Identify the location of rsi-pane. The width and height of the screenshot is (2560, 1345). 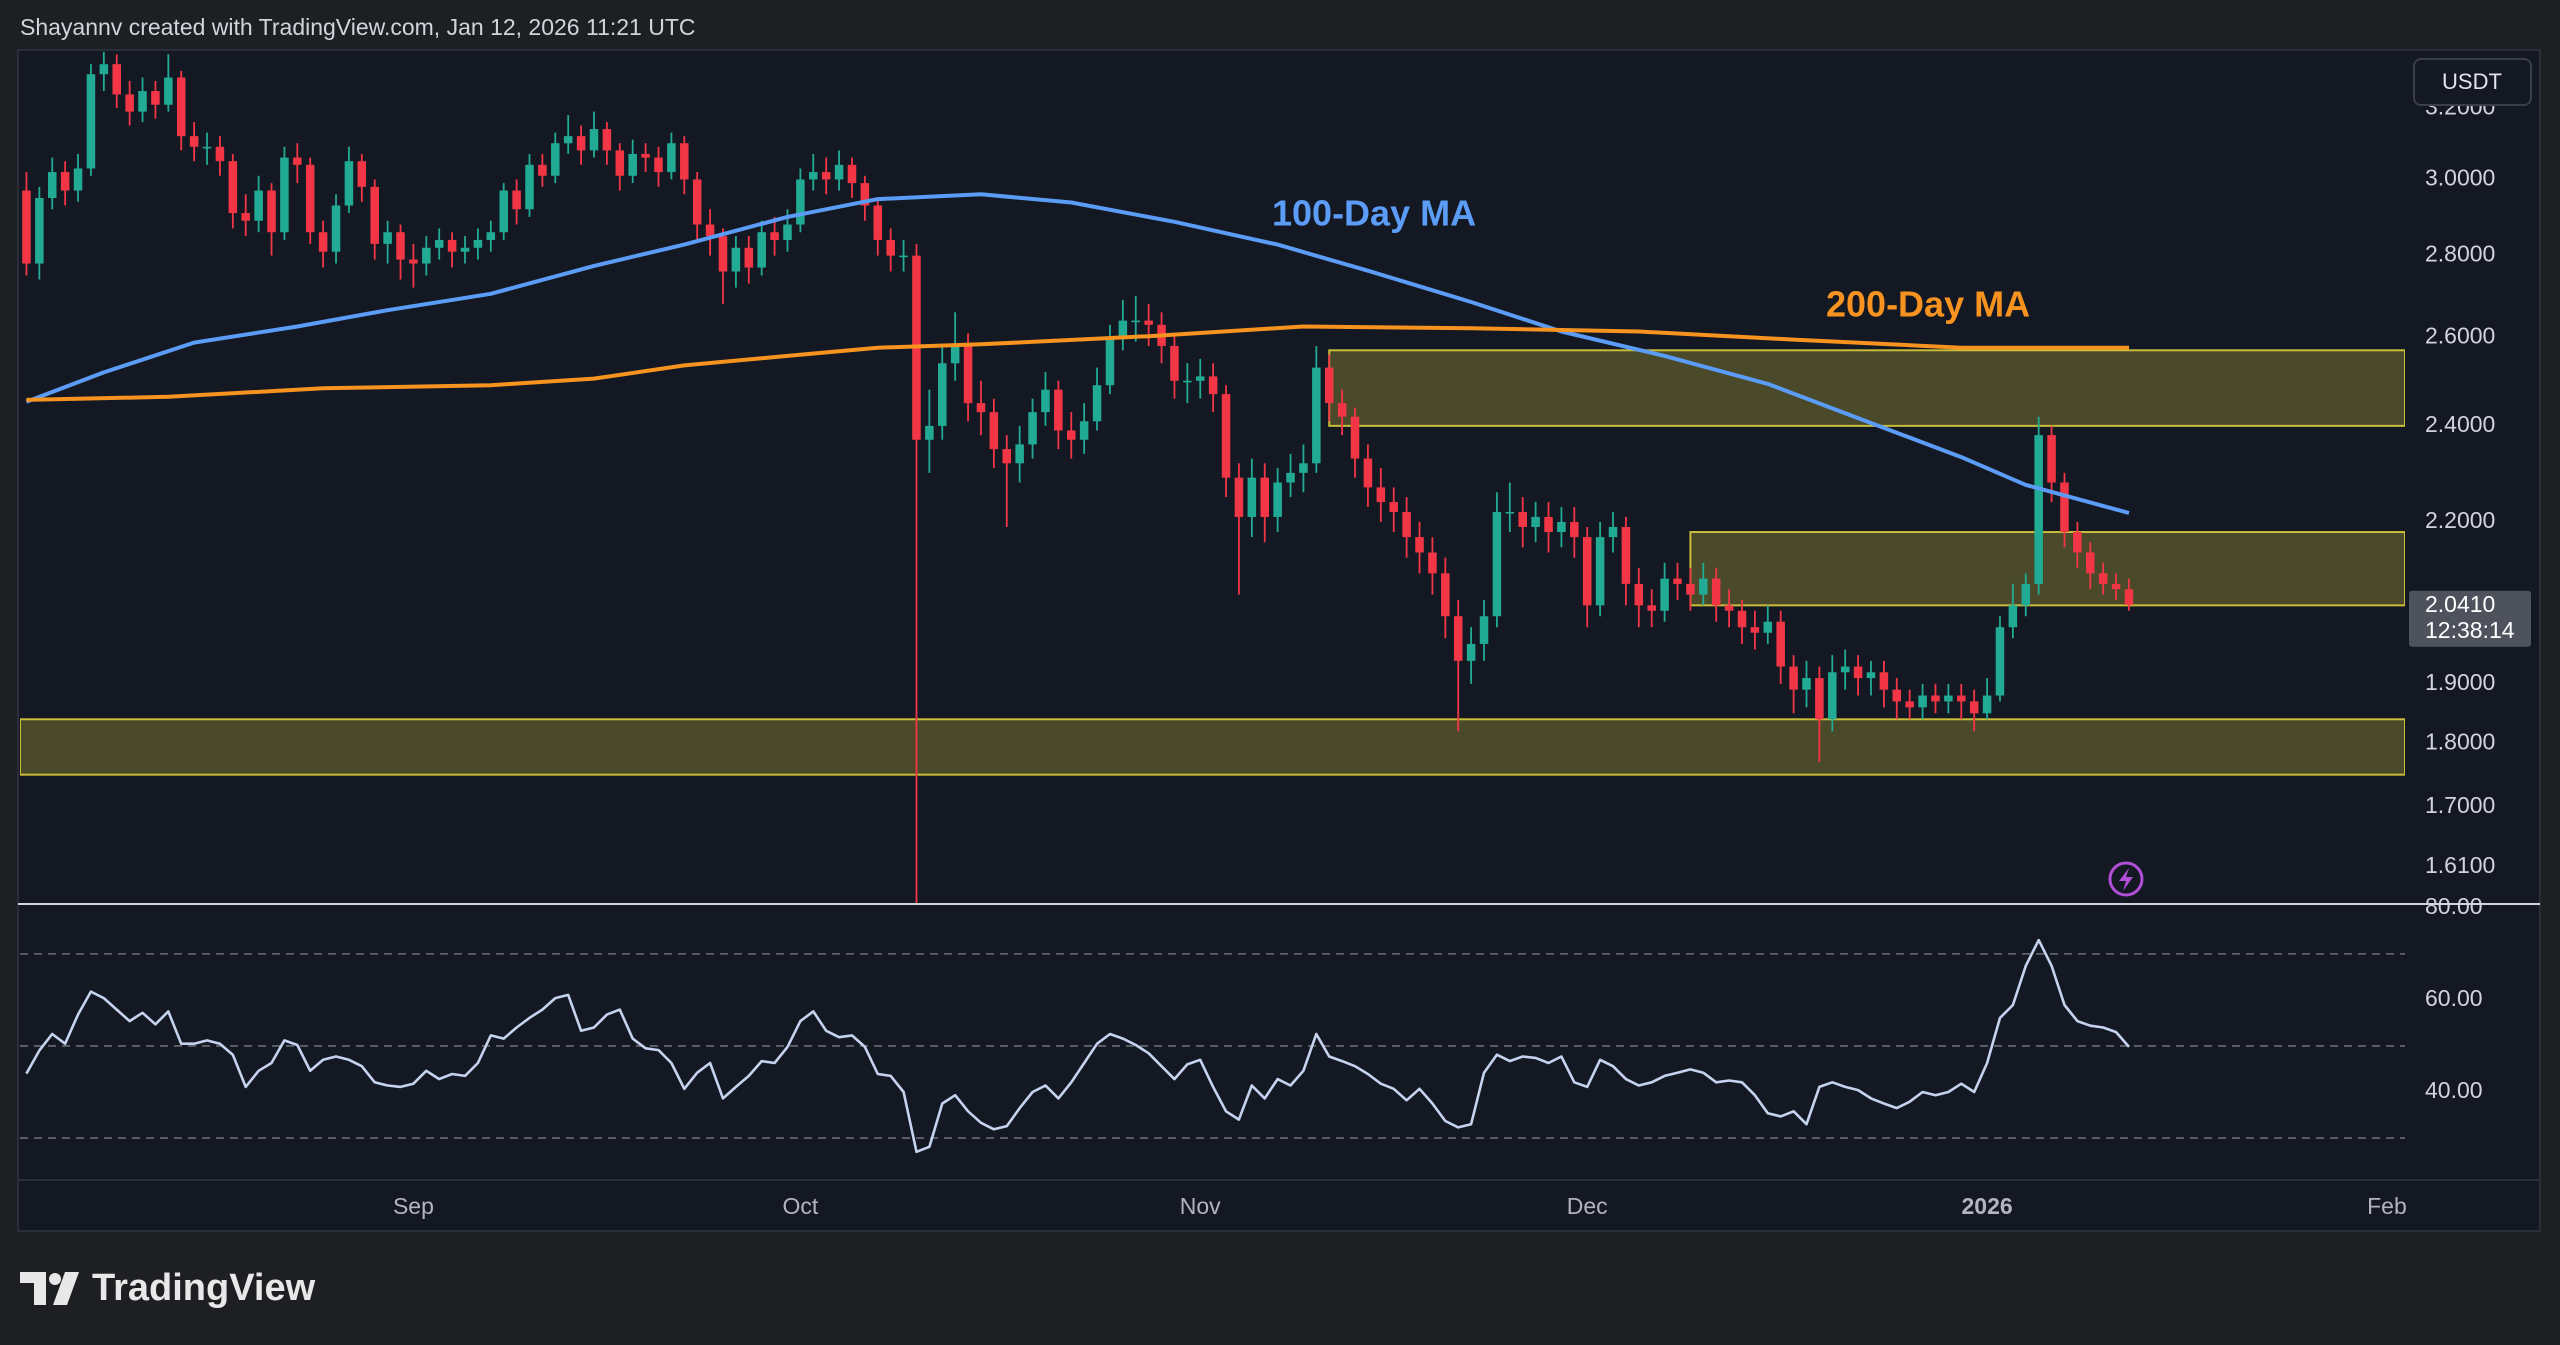
(1212, 1046).